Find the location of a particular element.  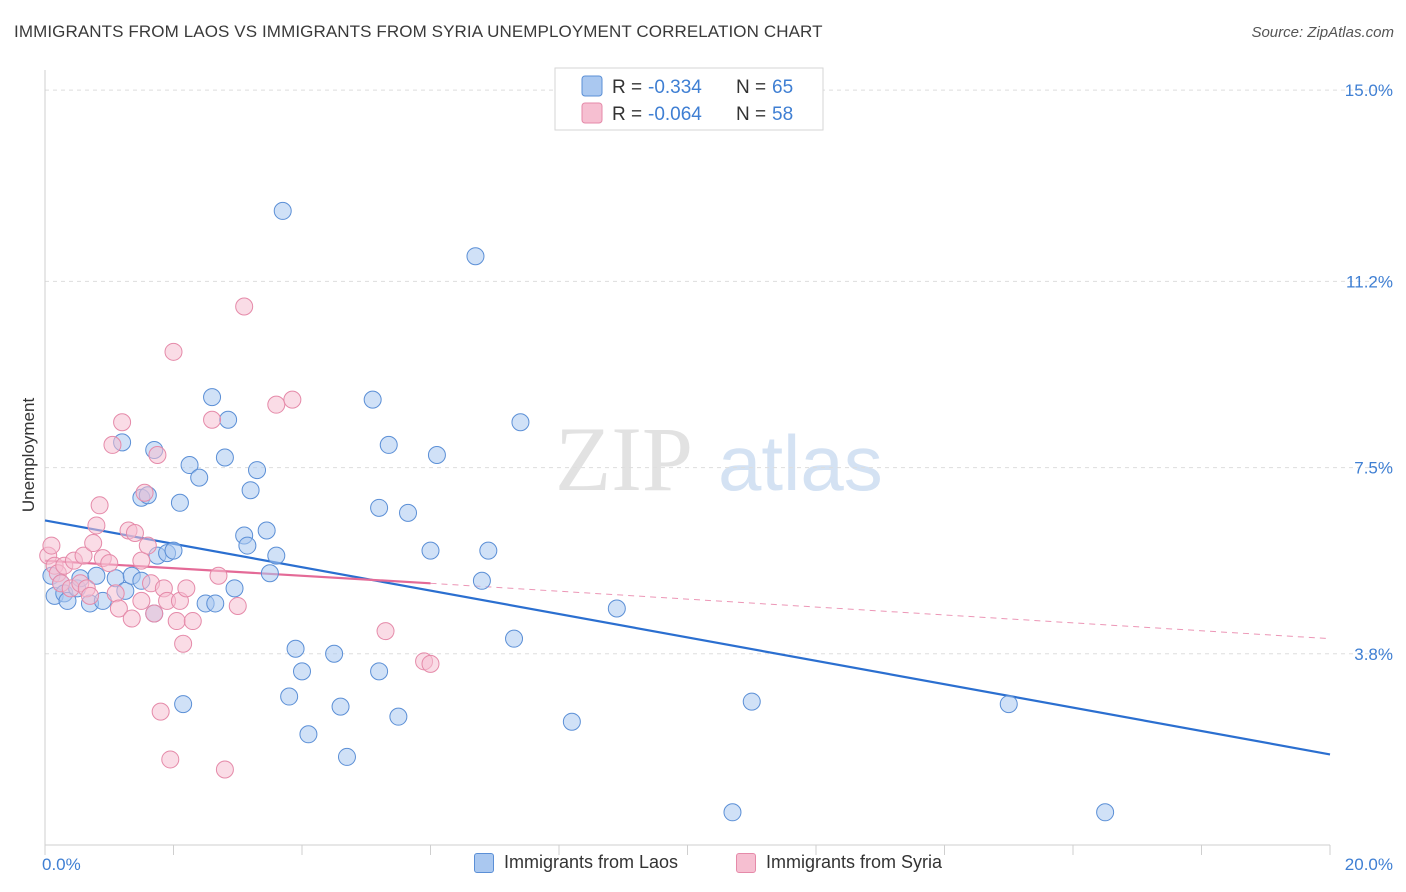

bottom-legend-swatch-syria is located at coordinates (746, 862).